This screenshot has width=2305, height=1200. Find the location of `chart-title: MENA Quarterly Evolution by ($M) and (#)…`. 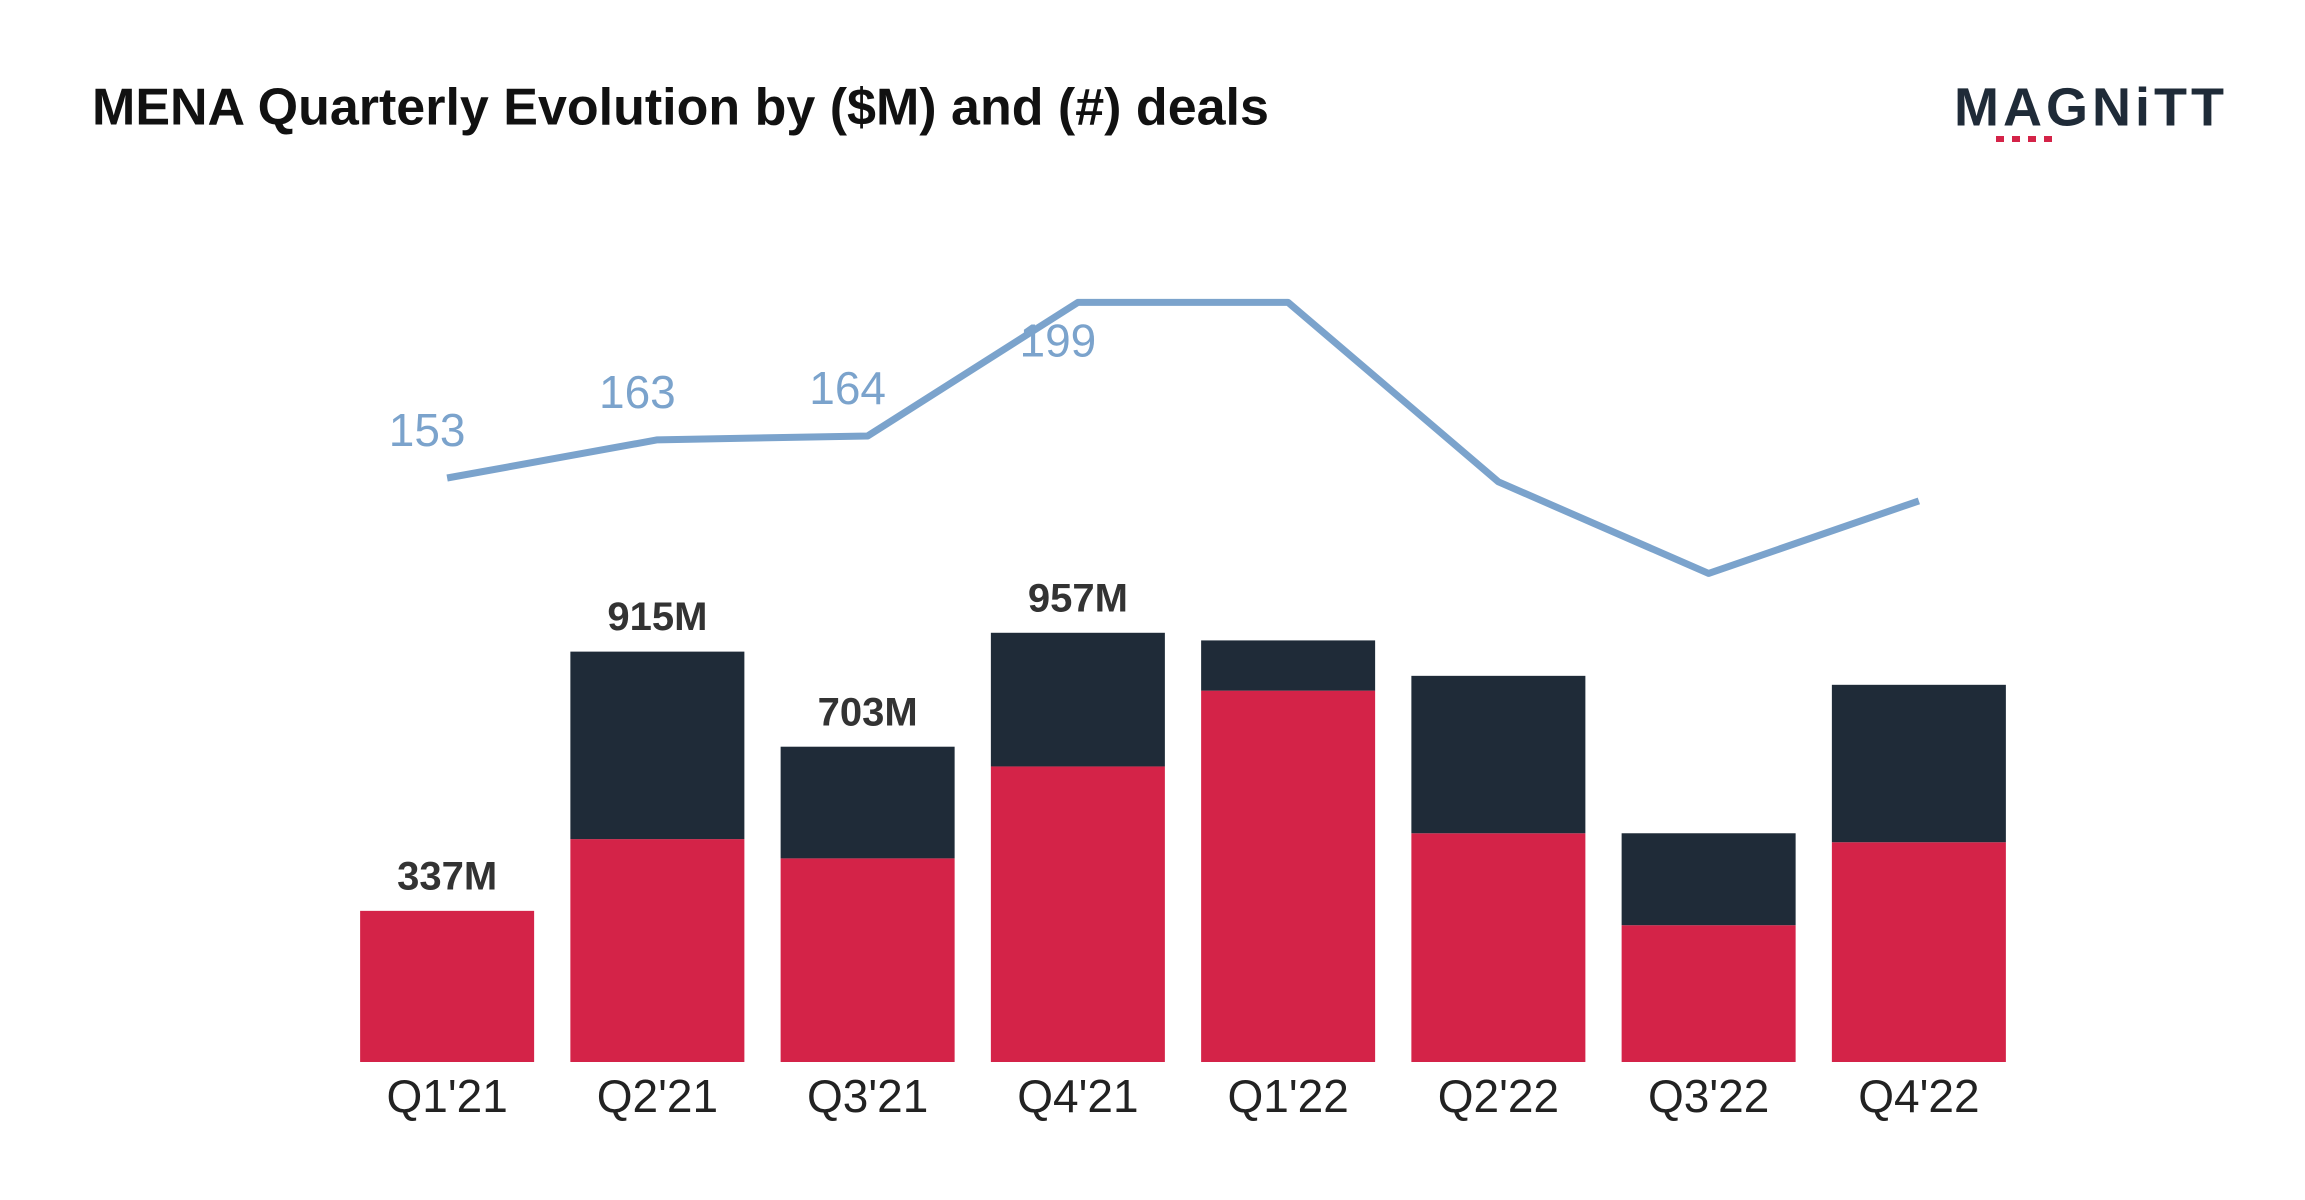

chart-title: MENA Quarterly Evolution by ($M) and (#)… is located at coordinates (680, 108).